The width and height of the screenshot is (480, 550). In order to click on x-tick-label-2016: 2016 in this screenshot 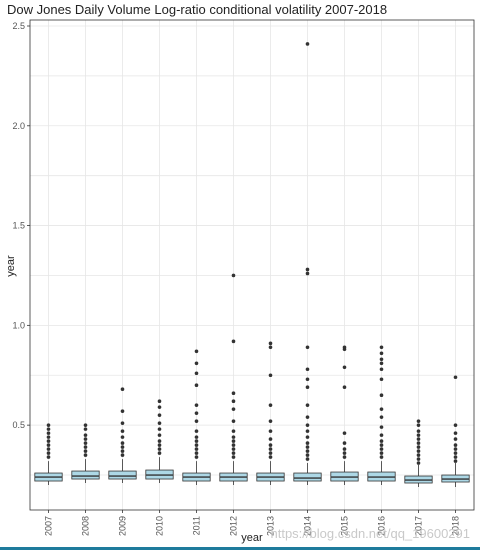, I will do `click(382, 526)`.